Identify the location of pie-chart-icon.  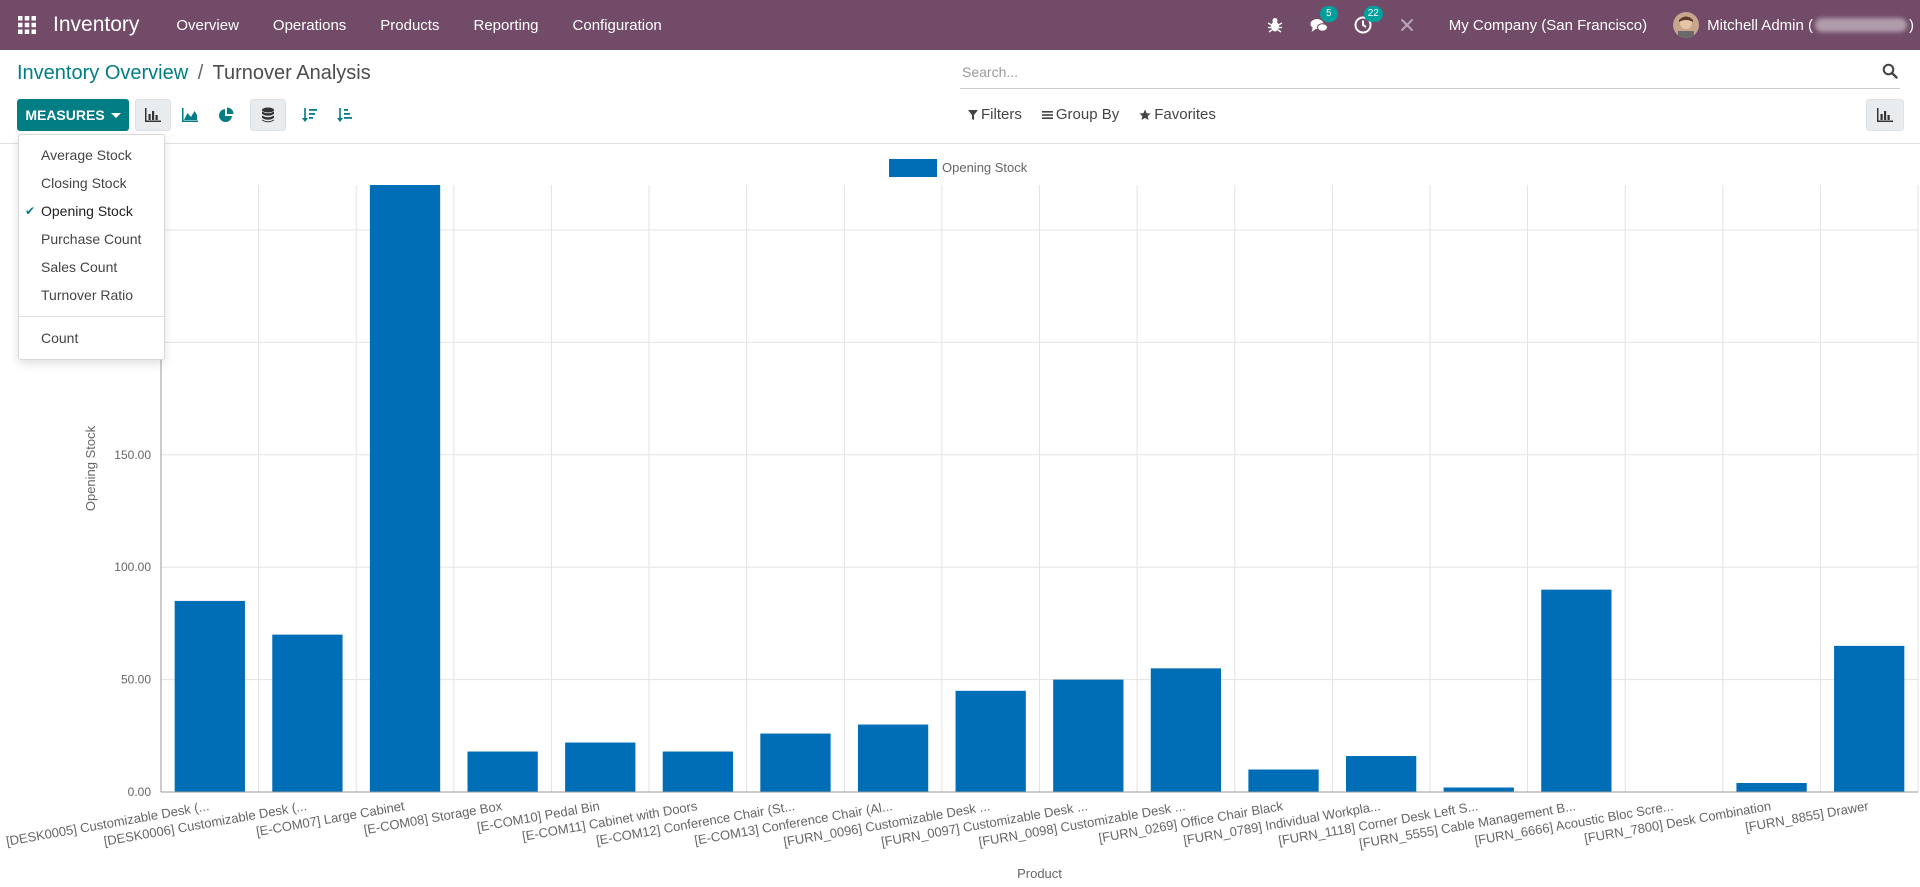
(226, 114).